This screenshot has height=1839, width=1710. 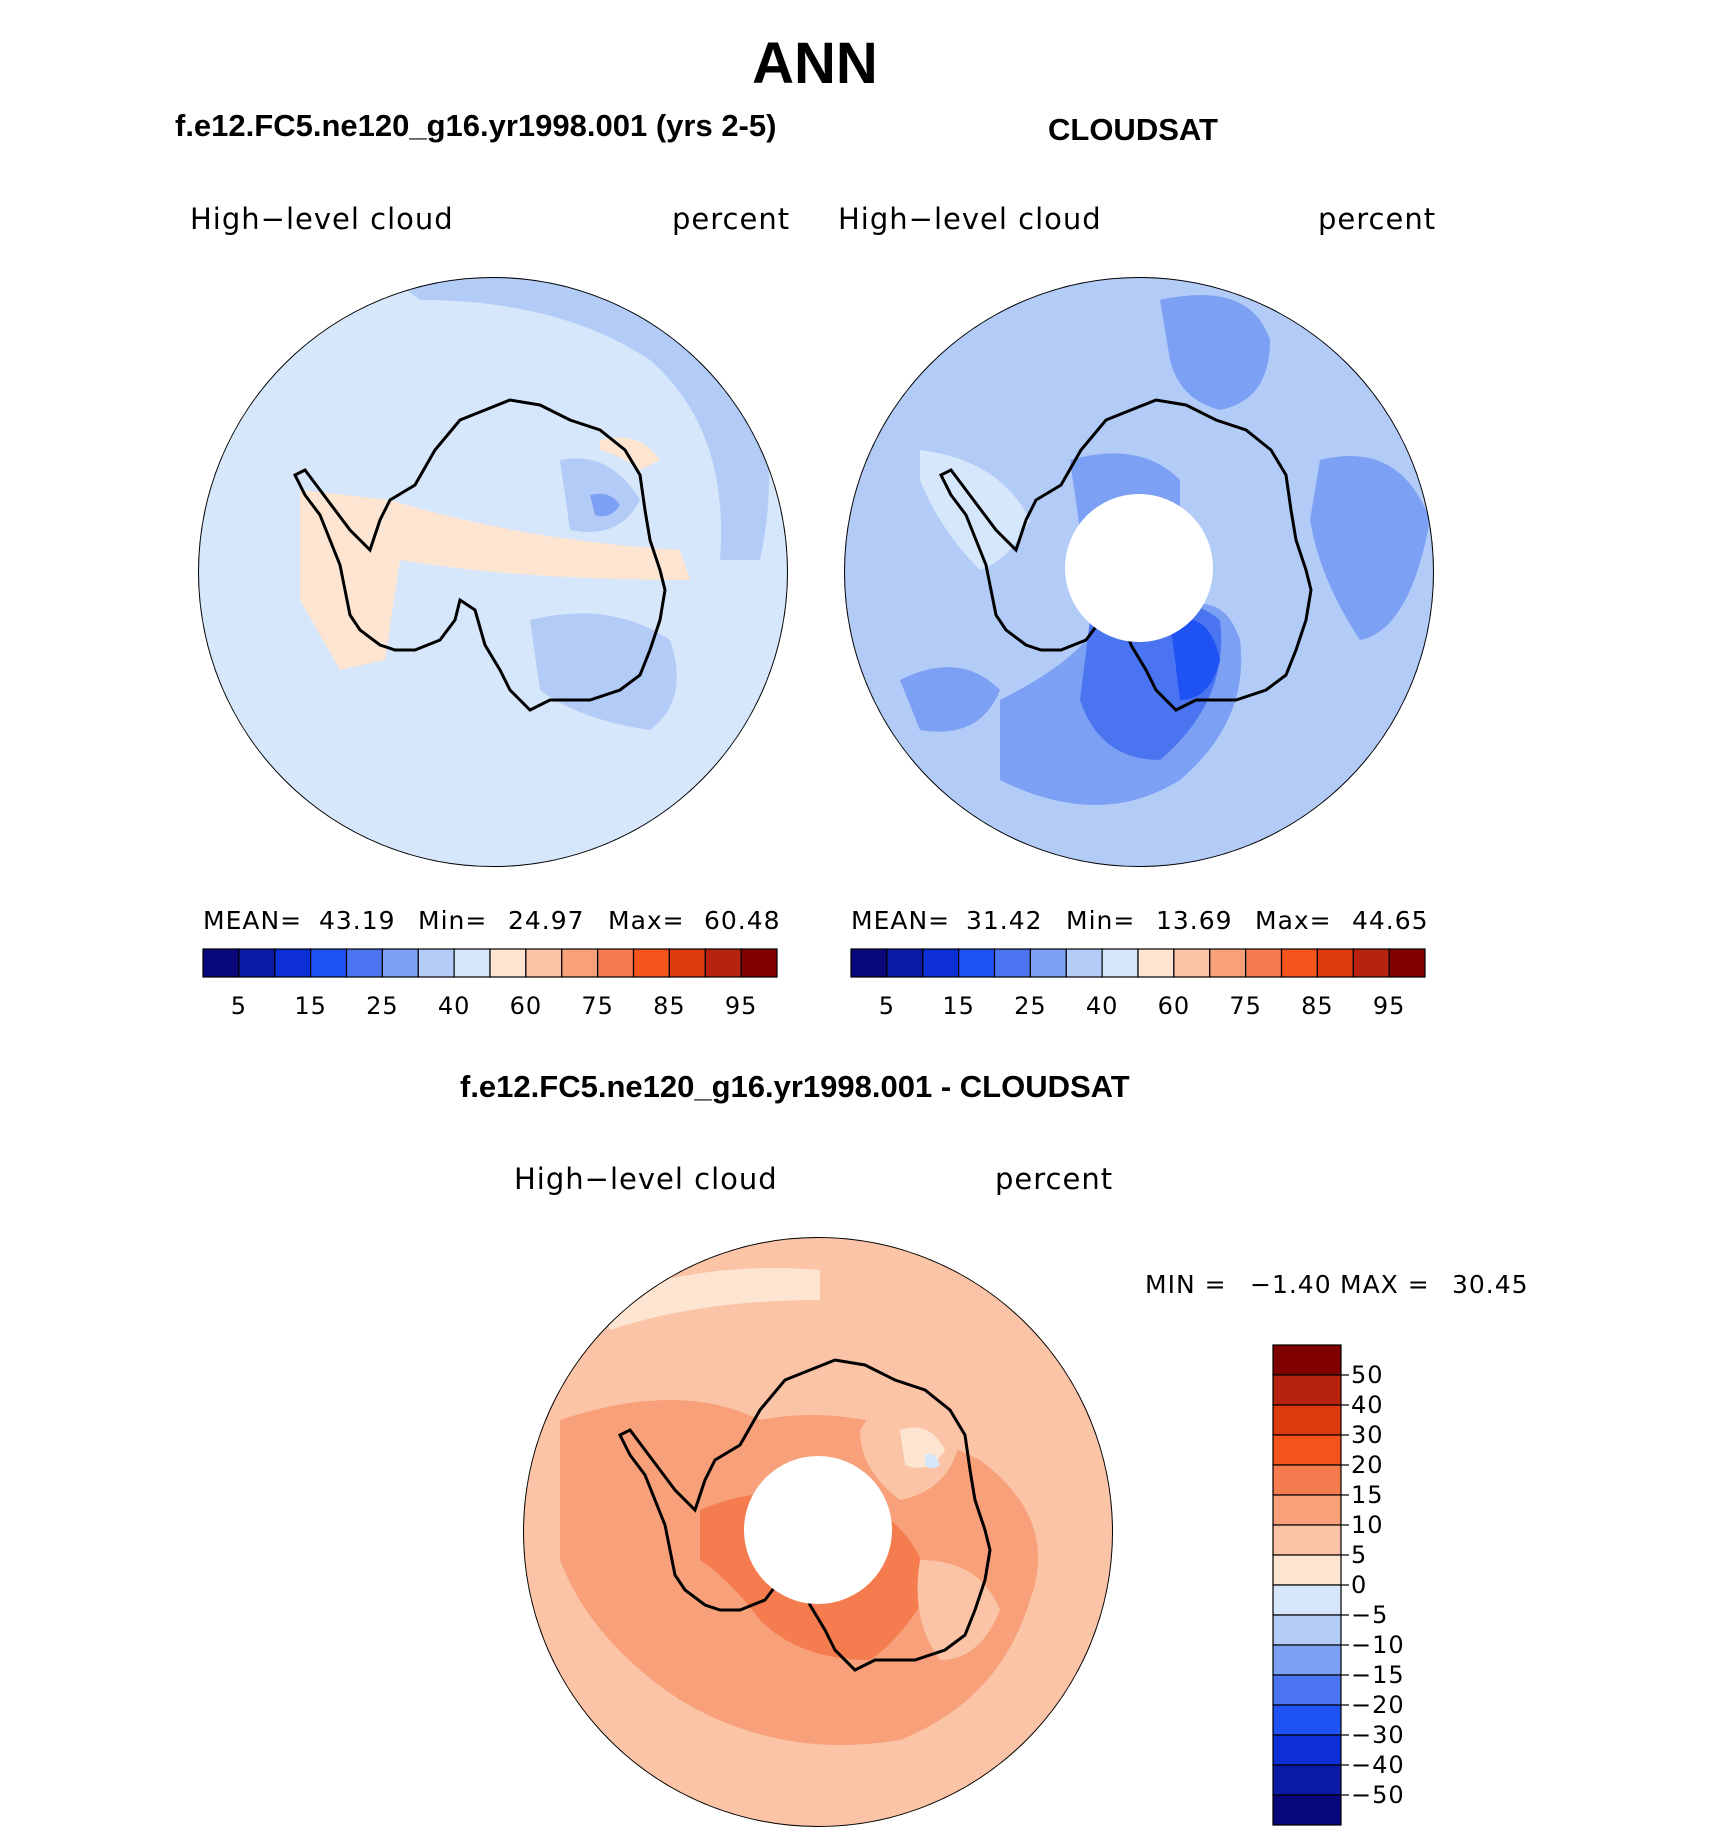 I want to click on diff-min-label: MIN =, so click(x=1186, y=1284).